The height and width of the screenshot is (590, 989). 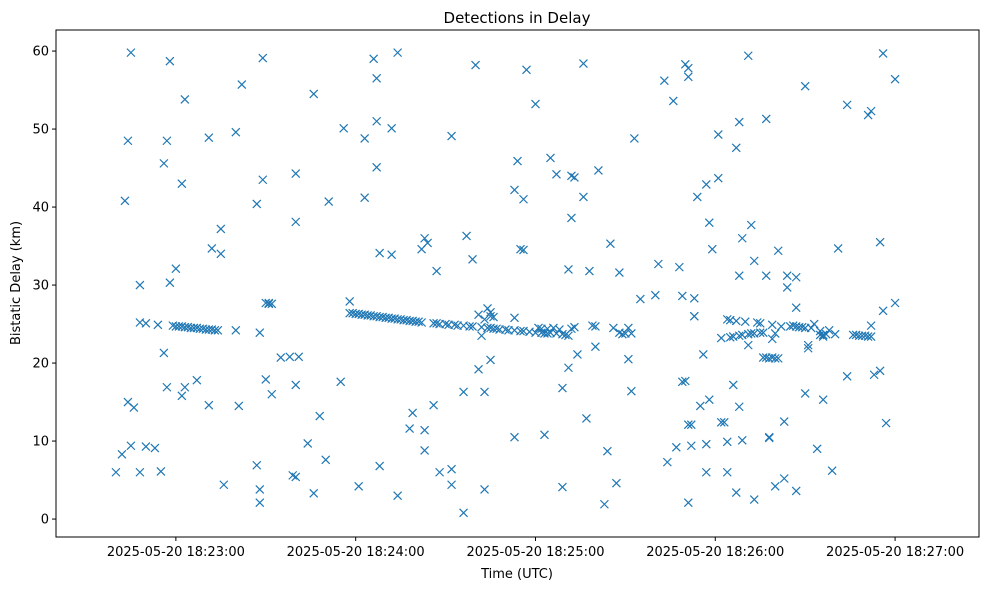 What do you see at coordinates (535, 552) in the screenshot?
I see `x-tick-label: 2025-05-20 18:25:00` at bounding box center [535, 552].